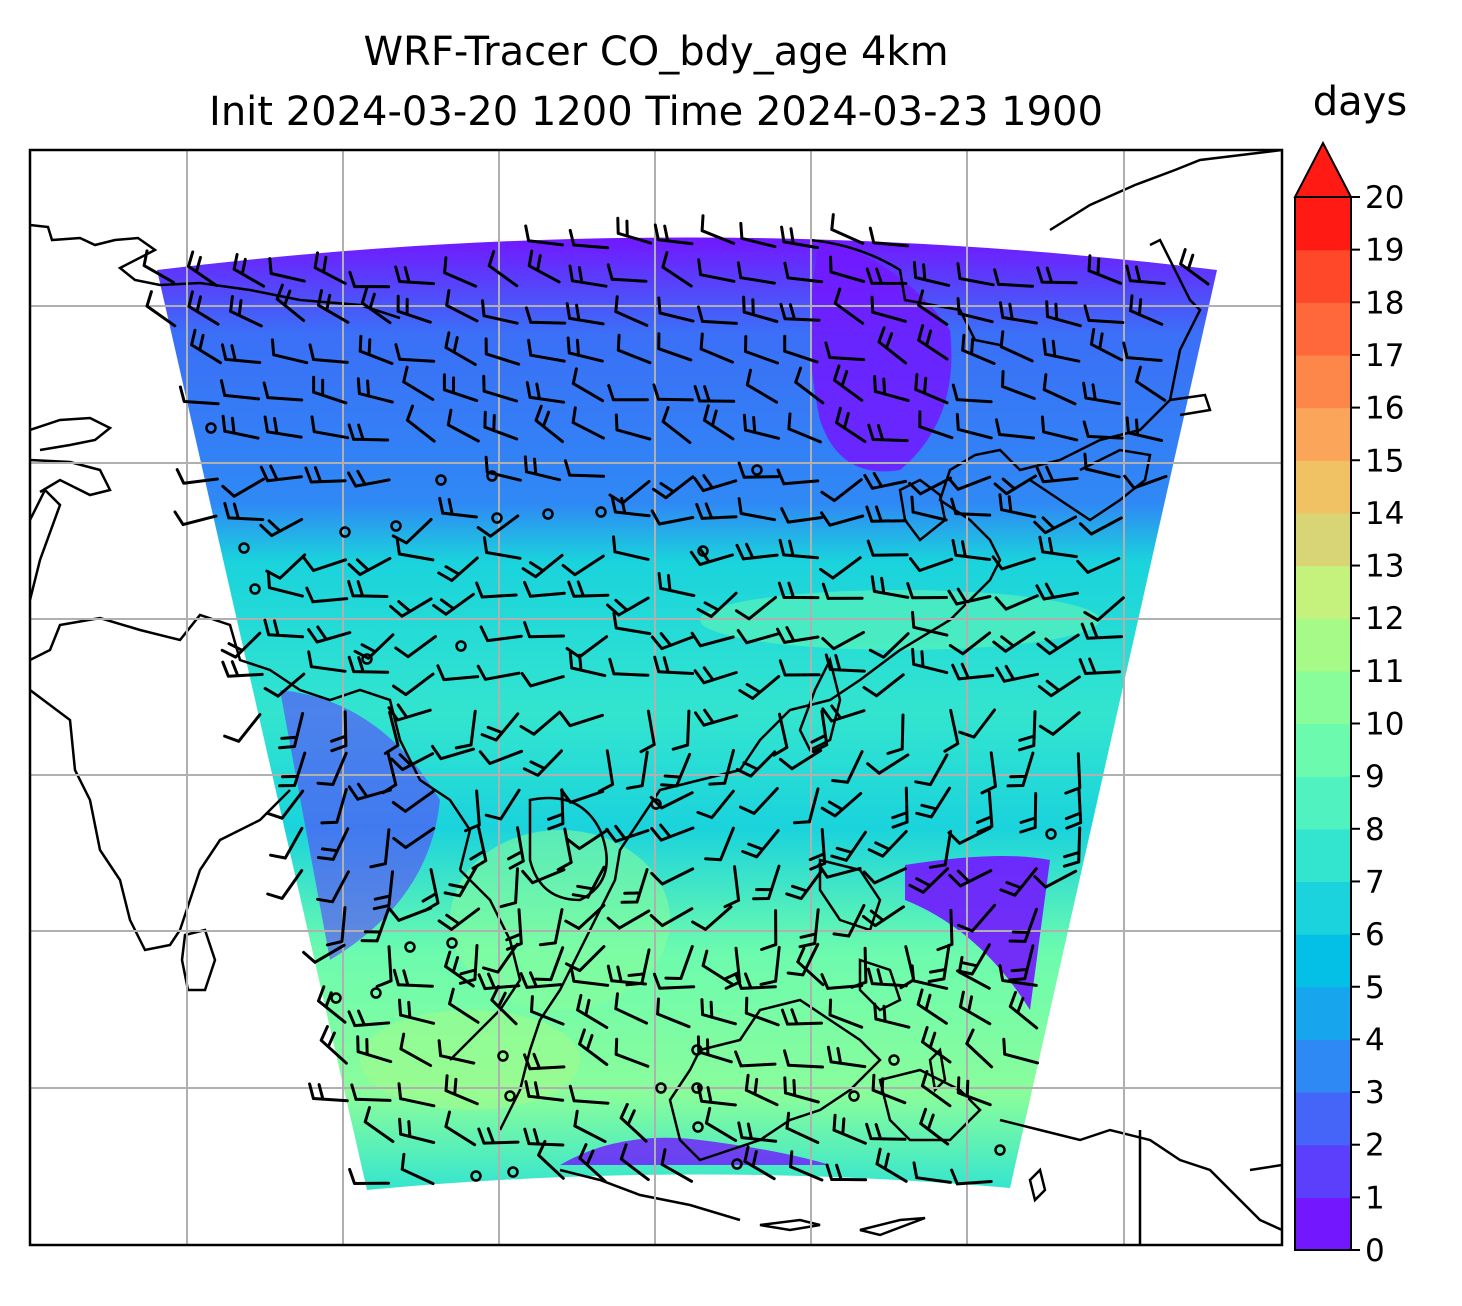 The height and width of the screenshot is (1306, 1462). What do you see at coordinates (1375, 882) in the screenshot?
I see `colorbar-tick-label: 7` at bounding box center [1375, 882].